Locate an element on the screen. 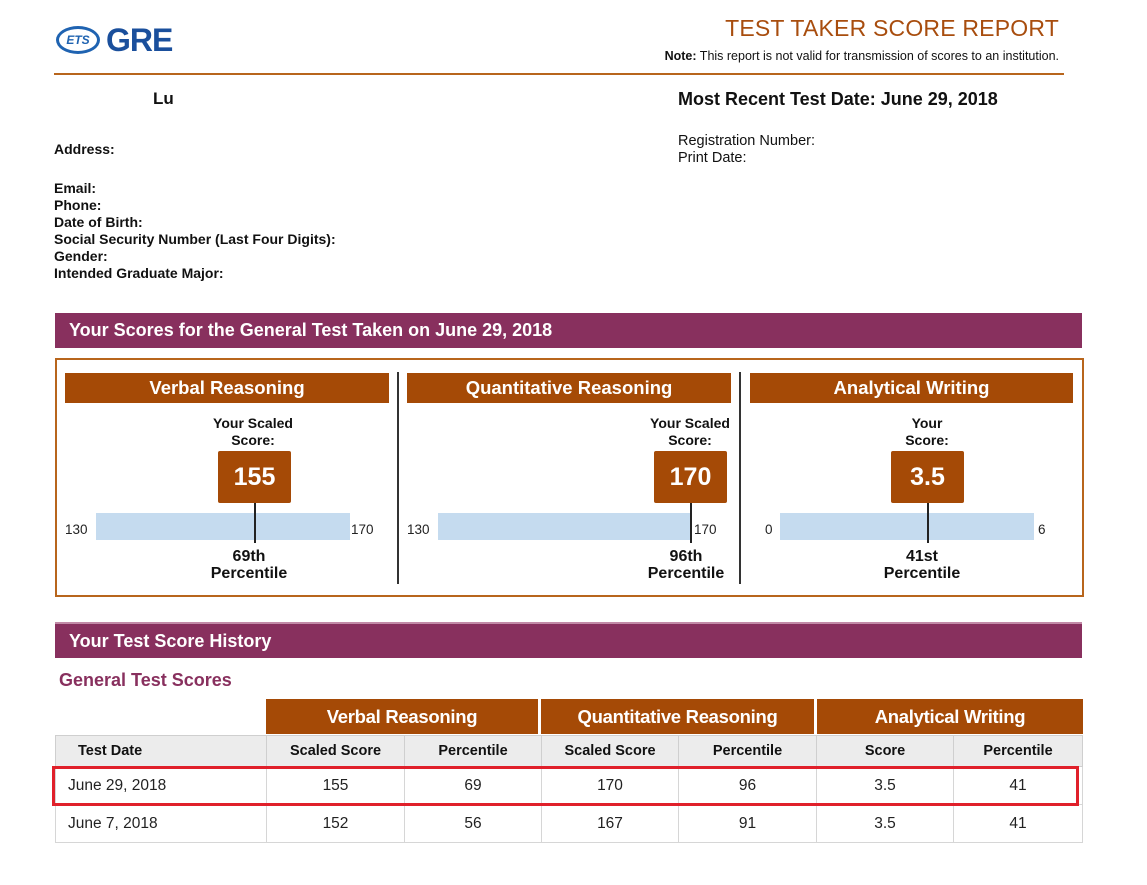 The width and height of the screenshot is (1147, 885). writing-range-max: 6 is located at coordinates (1042, 529).